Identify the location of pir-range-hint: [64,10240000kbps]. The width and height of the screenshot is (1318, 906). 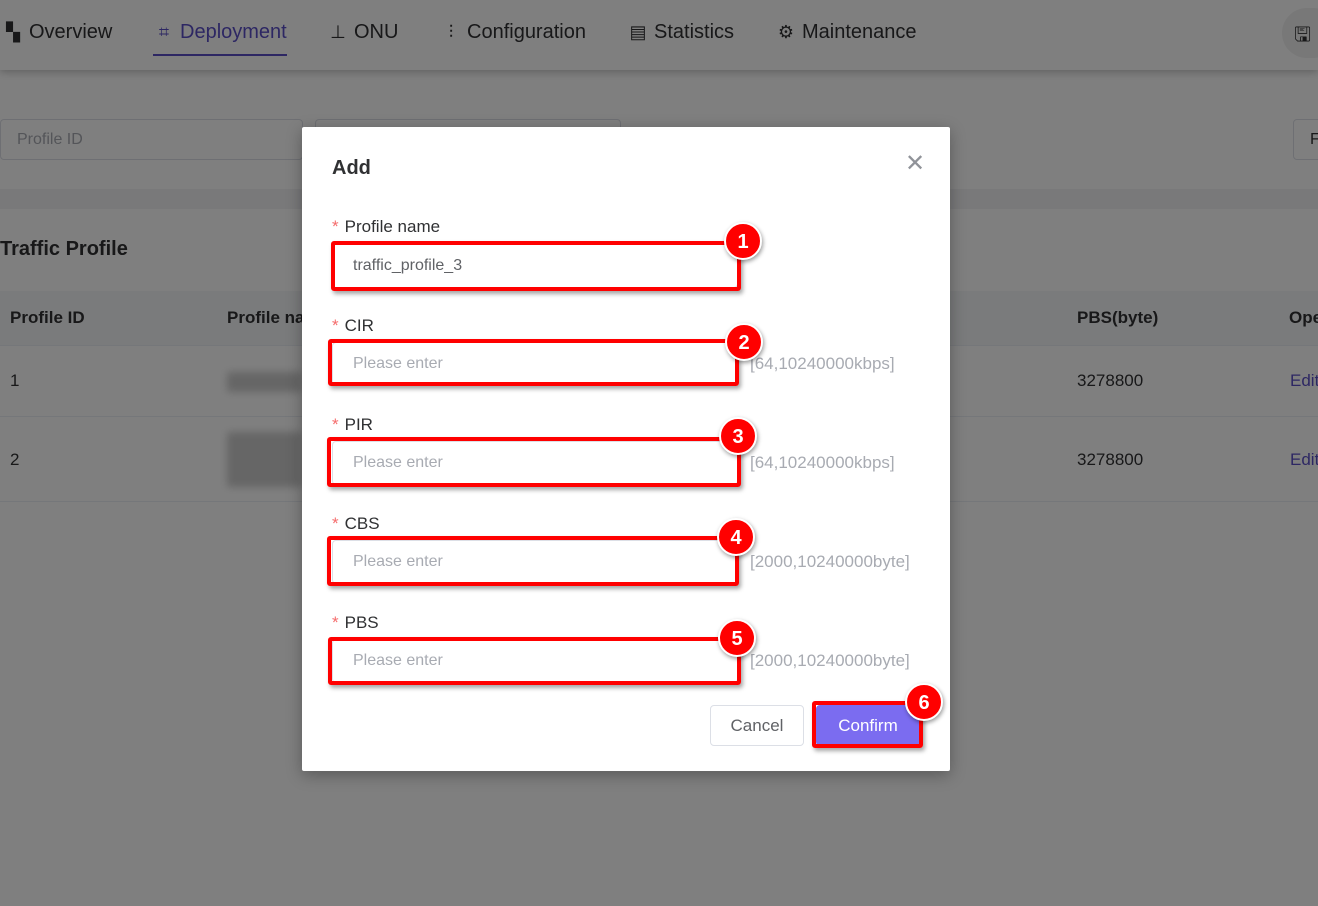
(822, 462).